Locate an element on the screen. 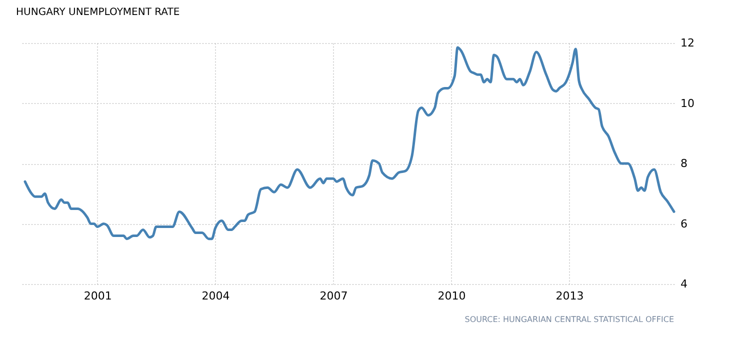  y-tick-label: 6 is located at coordinates (684, 223).